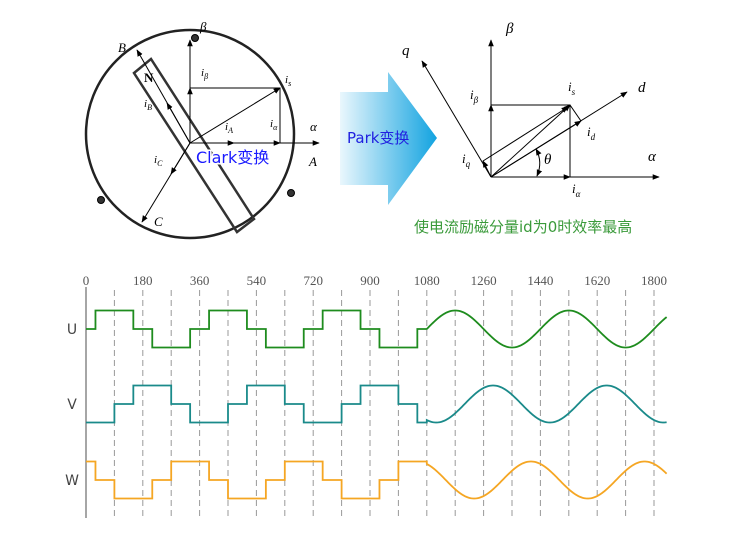 This screenshot has width=750, height=544. Describe the element at coordinates (377, 329) in the screenshot. I see `series-u-line` at that location.